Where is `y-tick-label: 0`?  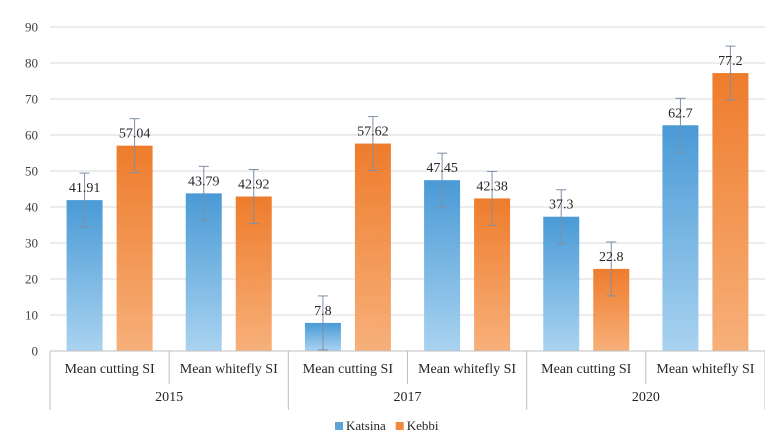 y-tick-label: 0 is located at coordinates (35, 351).